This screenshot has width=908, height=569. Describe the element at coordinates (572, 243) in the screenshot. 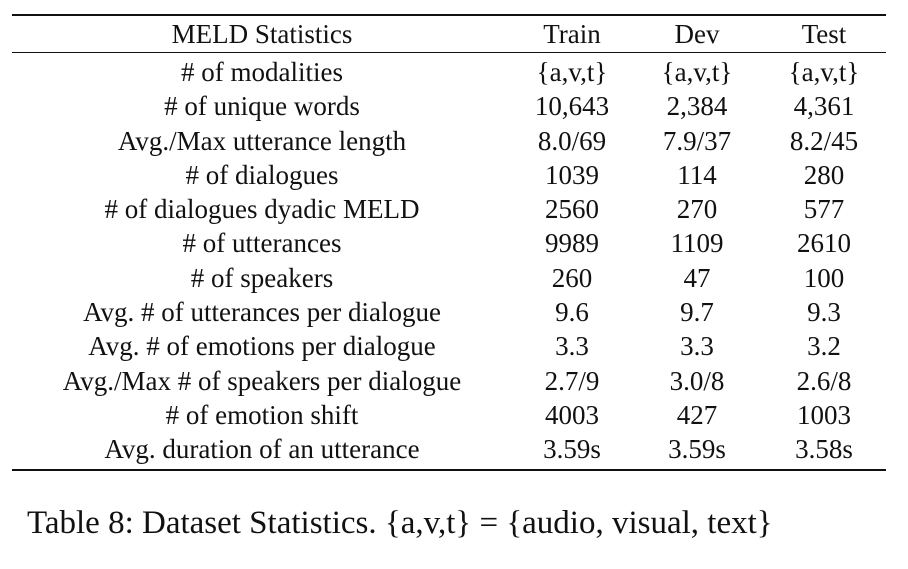

I see `train-value: 9989` at that location.